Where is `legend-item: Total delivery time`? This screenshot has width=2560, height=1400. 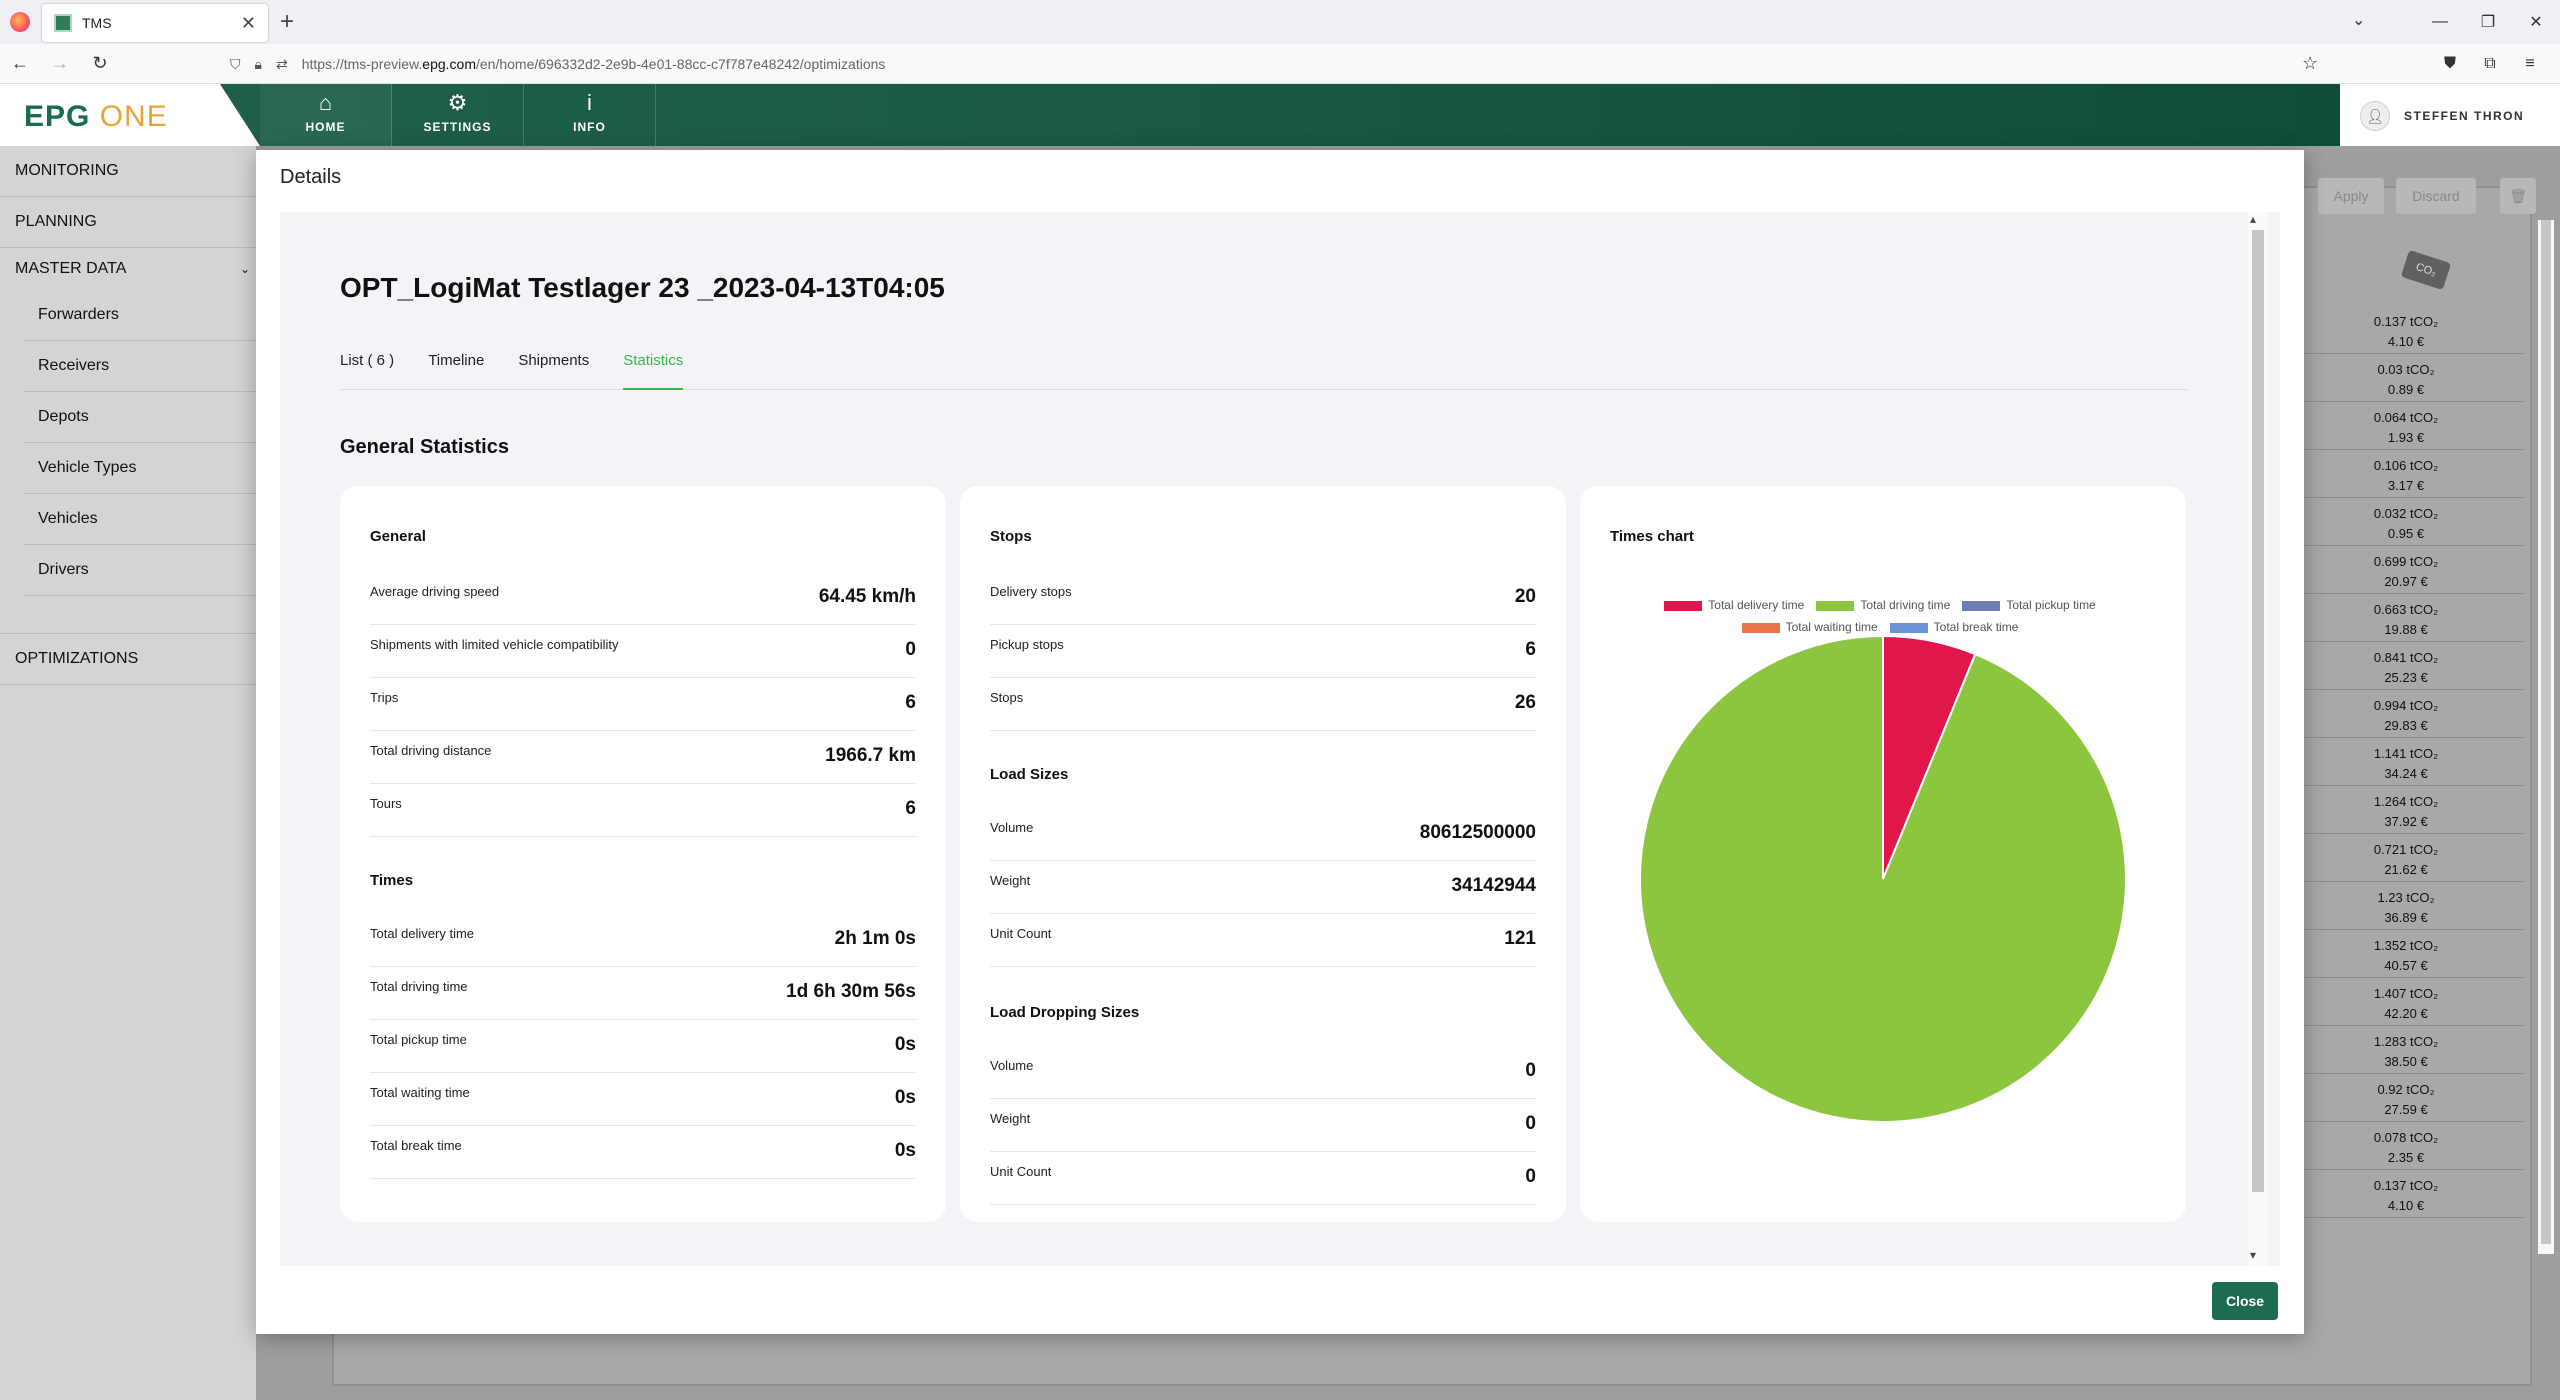 legend-item: Total delivery time is located at coordinates (1734, 605).